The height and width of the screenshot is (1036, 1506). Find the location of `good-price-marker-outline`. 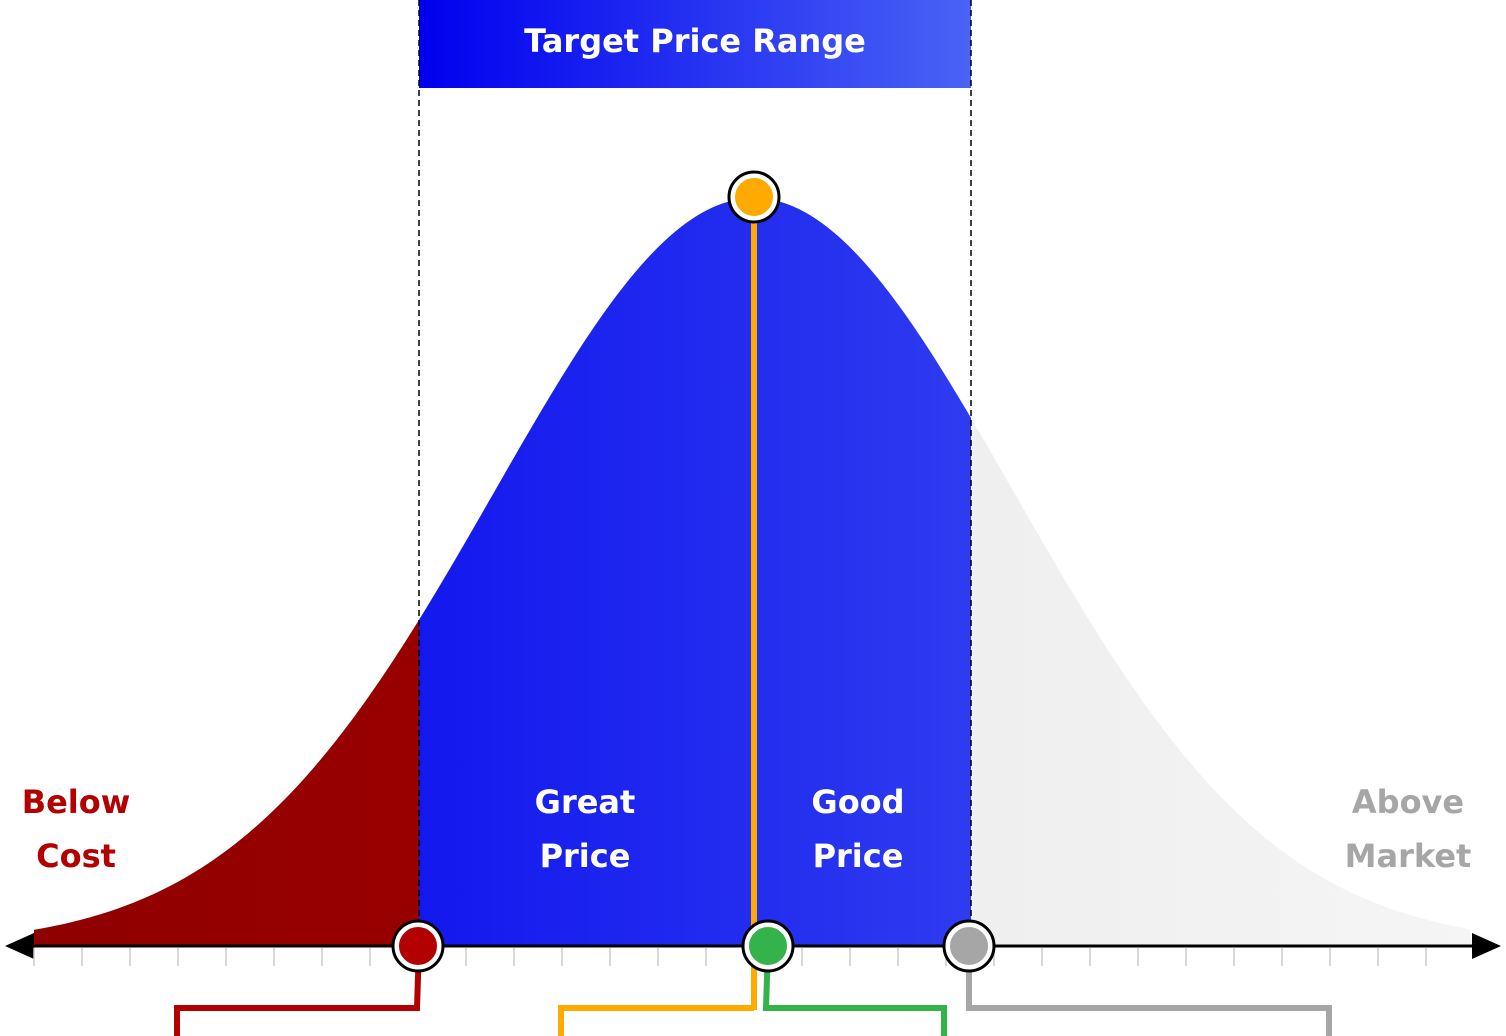

good-price-marker-outline is located at coordinates (768, 946).